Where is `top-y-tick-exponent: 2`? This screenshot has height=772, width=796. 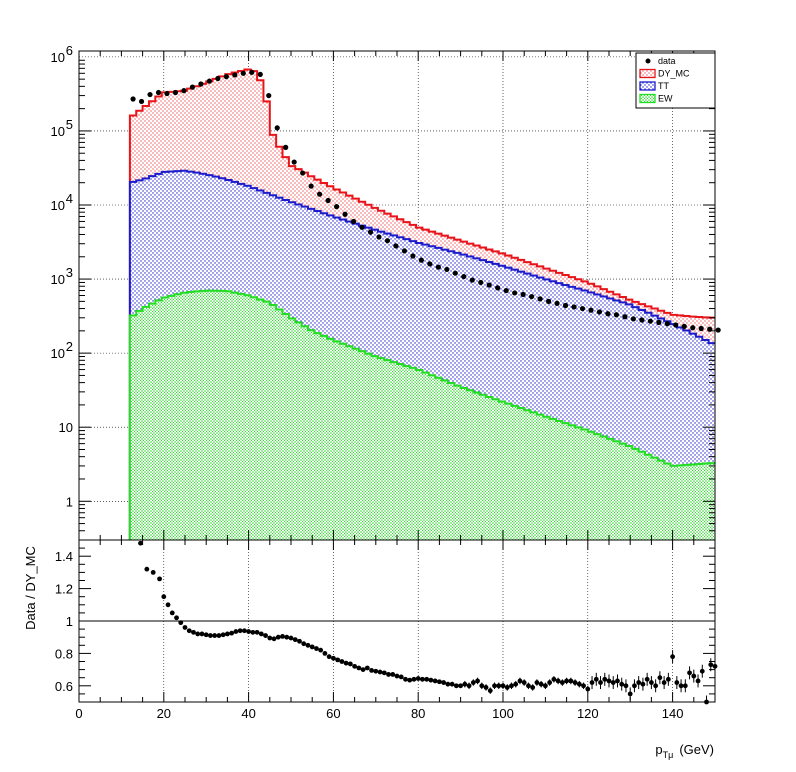
top-y-tick-exponent: 2 is located at coordinates (69, 346).